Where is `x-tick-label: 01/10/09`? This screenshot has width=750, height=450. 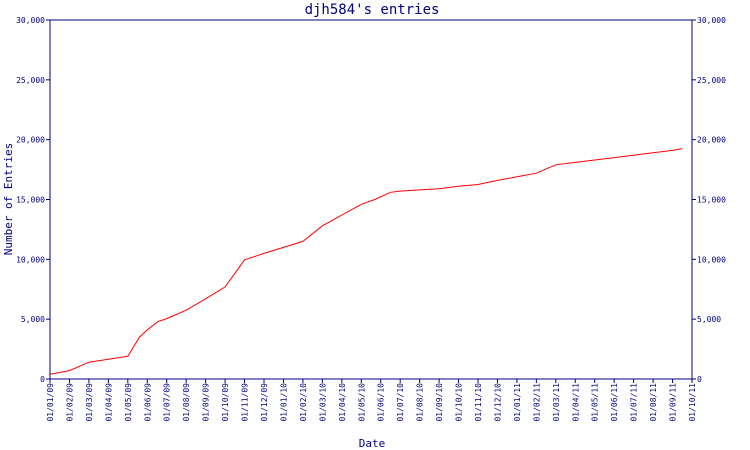
x-tick-label: 01/10/09 is located at coordinates (225, 402).